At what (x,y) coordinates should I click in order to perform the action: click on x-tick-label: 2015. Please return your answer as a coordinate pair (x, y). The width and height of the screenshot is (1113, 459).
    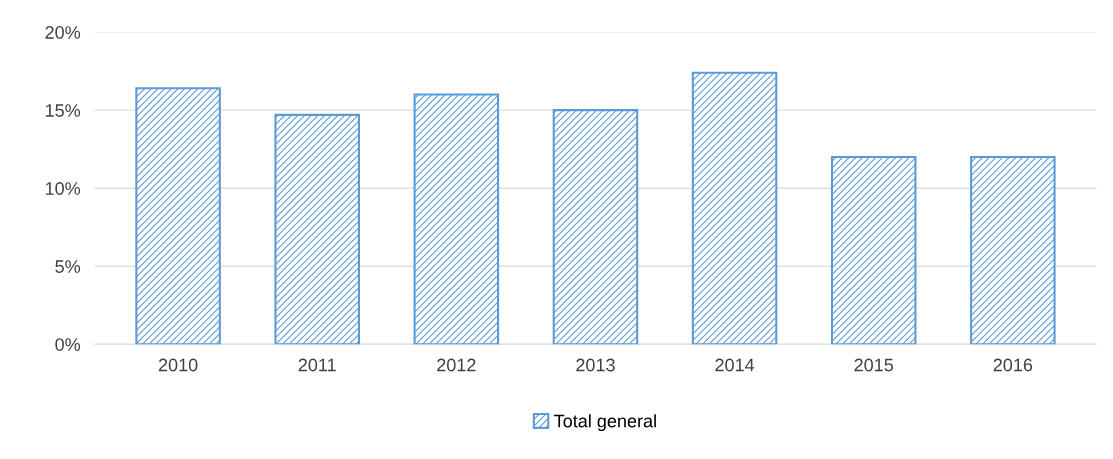
    Looking at the image, I should click on (874, 365).